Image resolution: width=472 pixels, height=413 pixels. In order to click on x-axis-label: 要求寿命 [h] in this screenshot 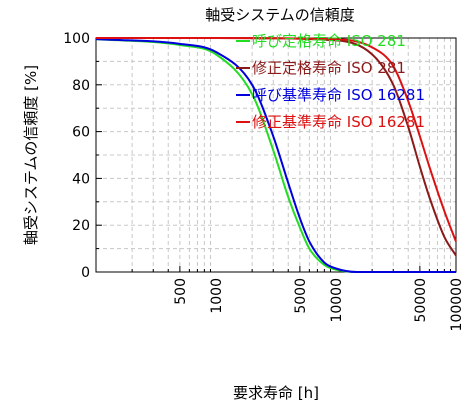, I will do `click(276, 393)`.